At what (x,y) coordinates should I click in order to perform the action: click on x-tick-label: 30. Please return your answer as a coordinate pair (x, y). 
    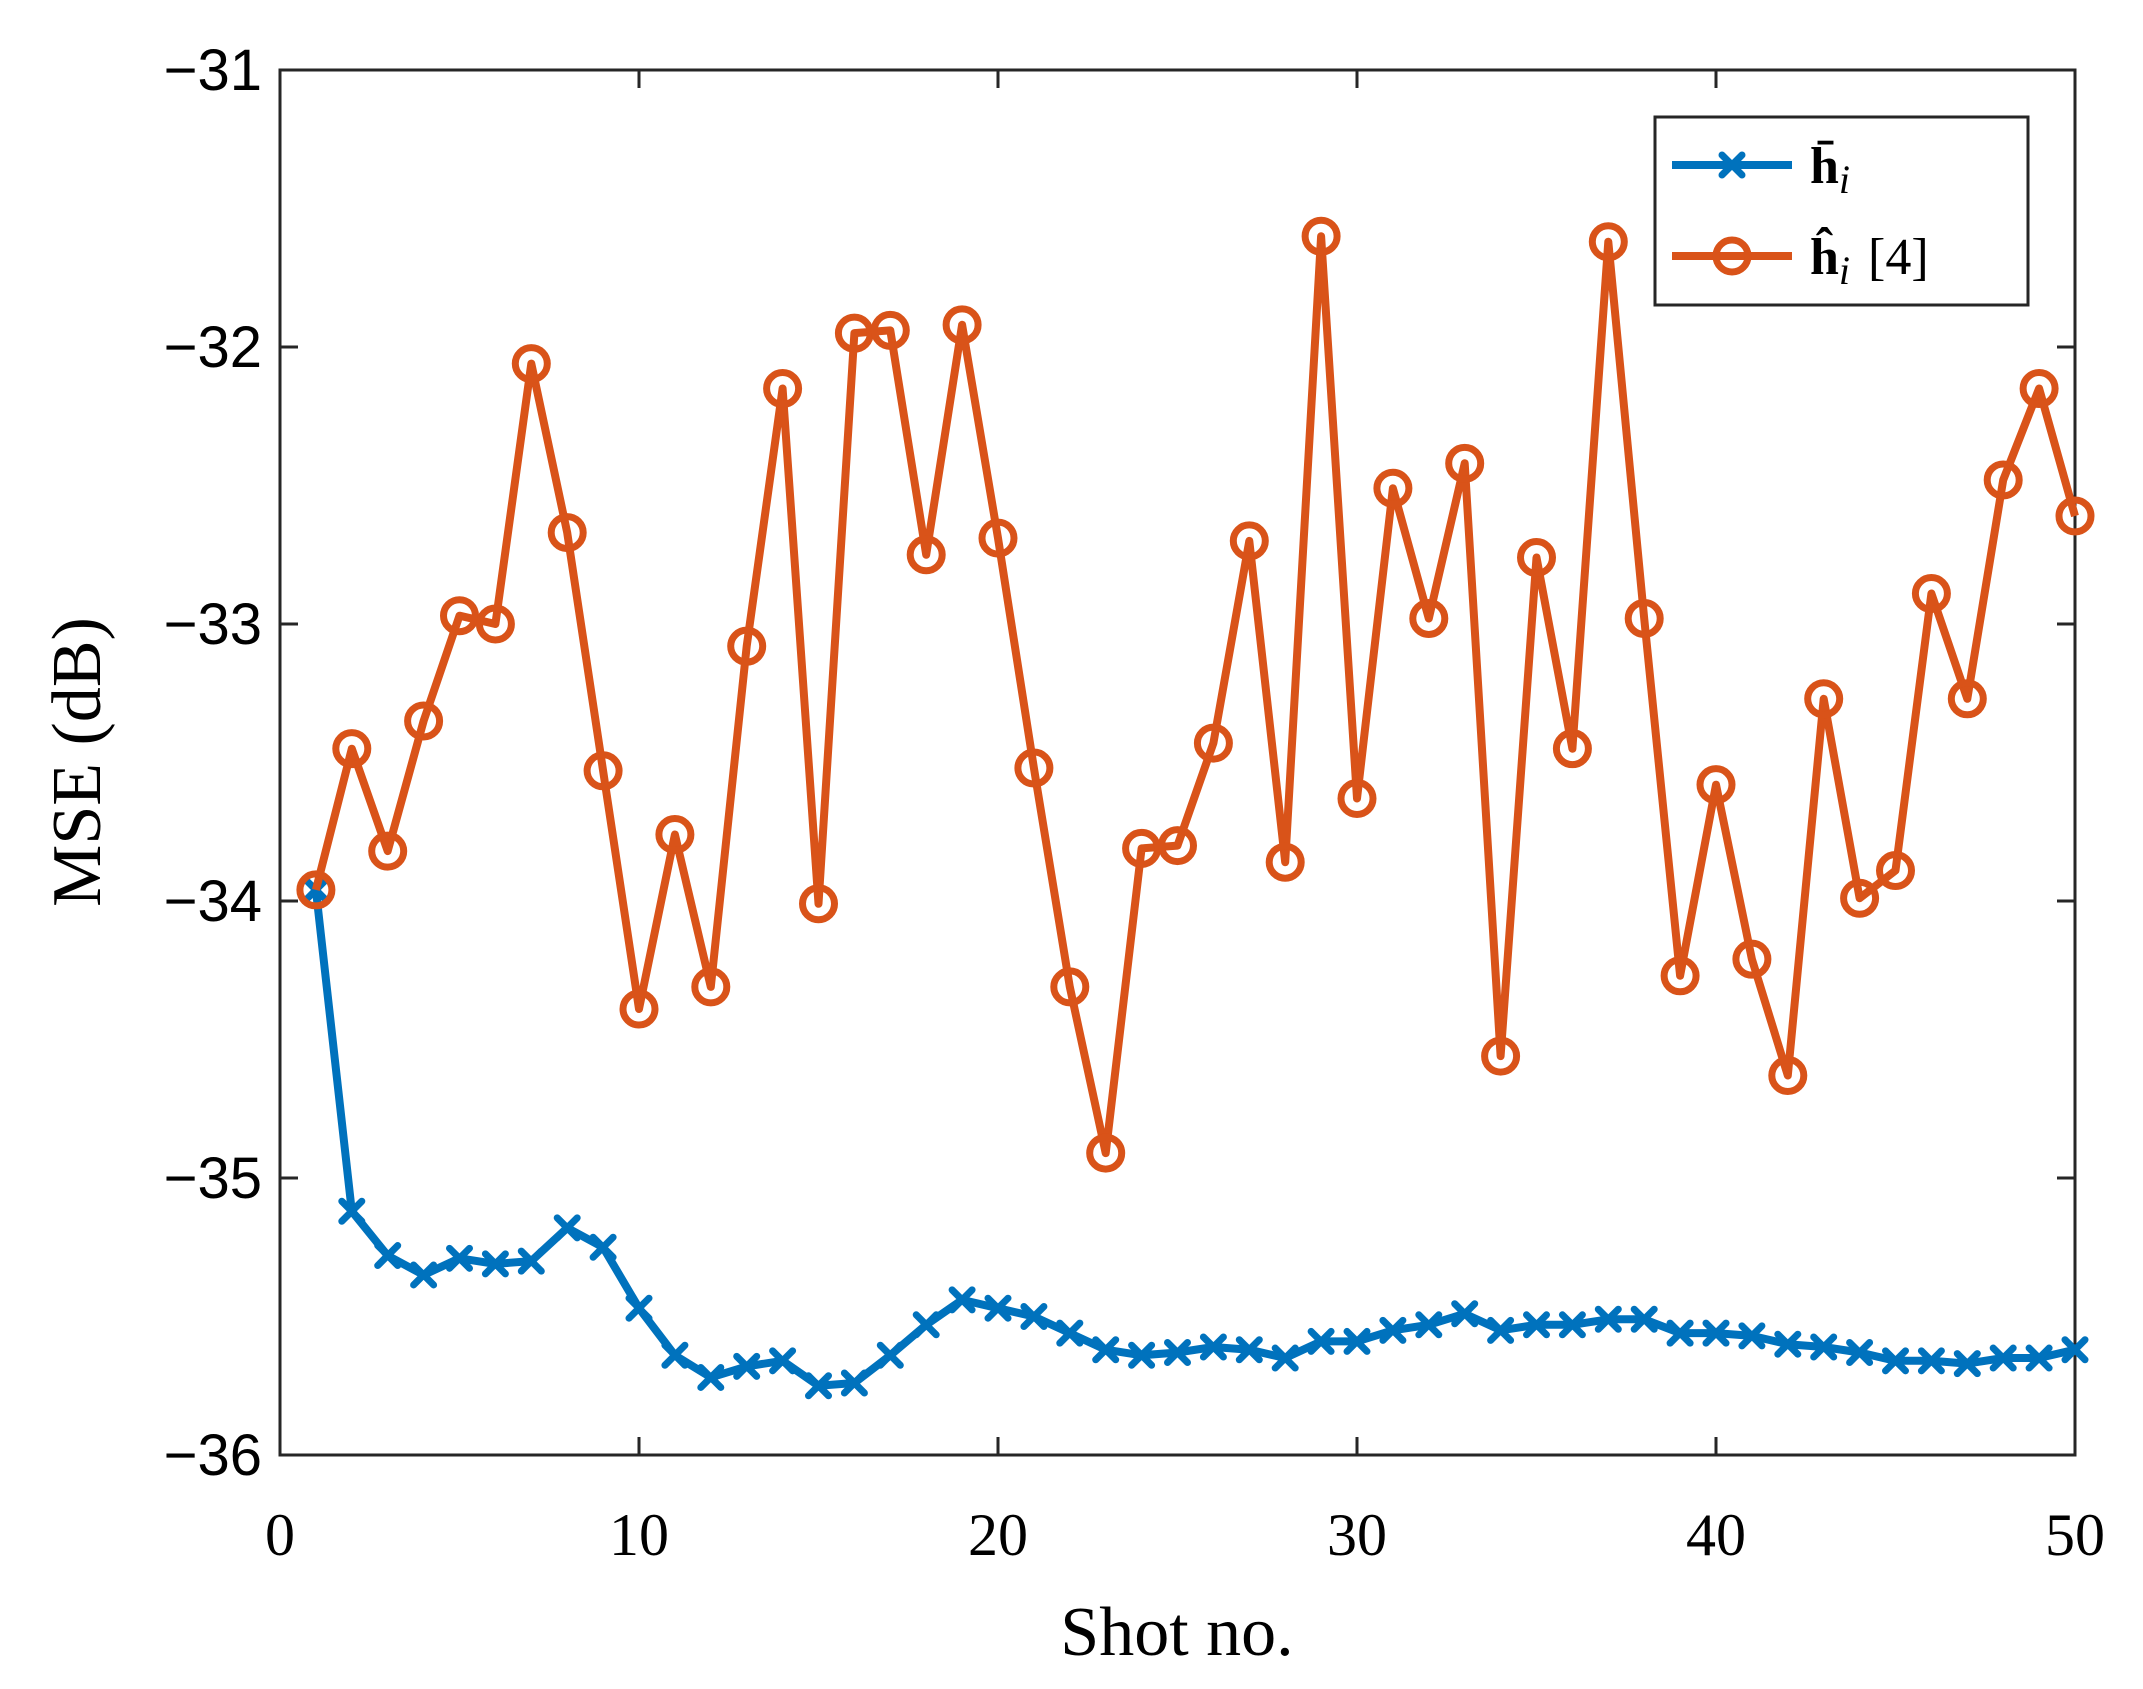
    Looking at the image, I should click on (1357, 1535).